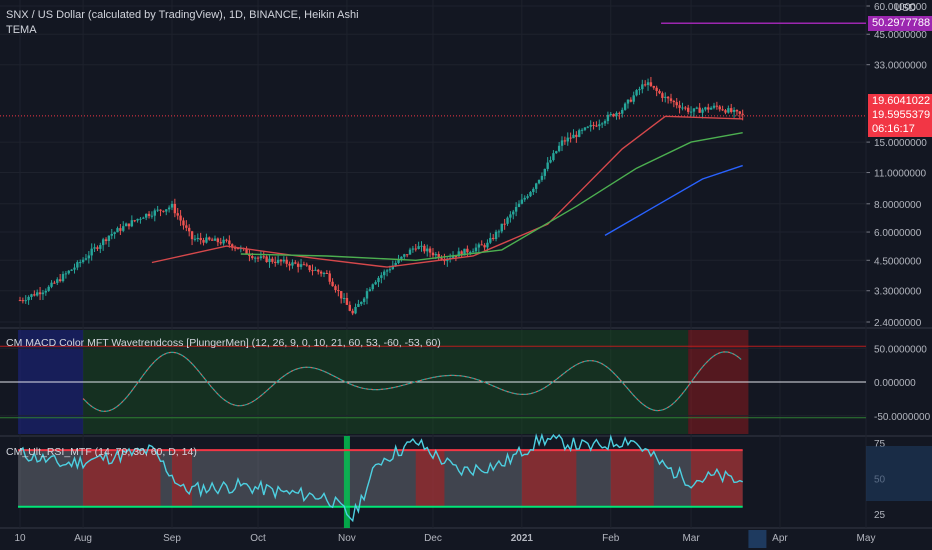 This screenshot has width=932, height=550. I want to click on y-tick-label: 2.4000000, so click(898, 323).